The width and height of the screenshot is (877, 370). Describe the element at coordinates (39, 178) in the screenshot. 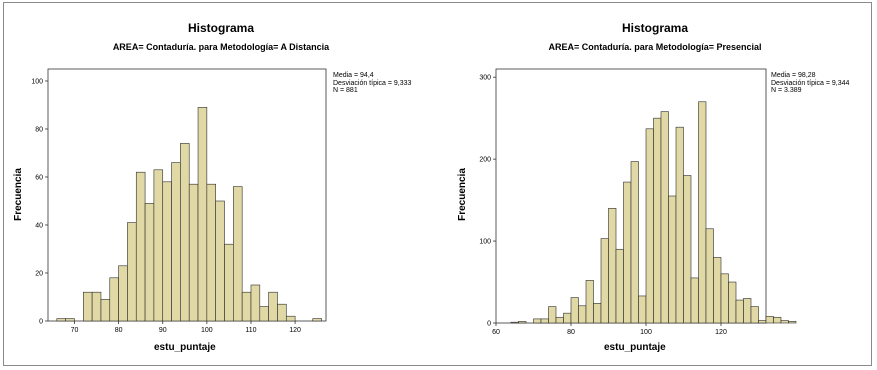

I see `y-tick-label: 60` at that location.